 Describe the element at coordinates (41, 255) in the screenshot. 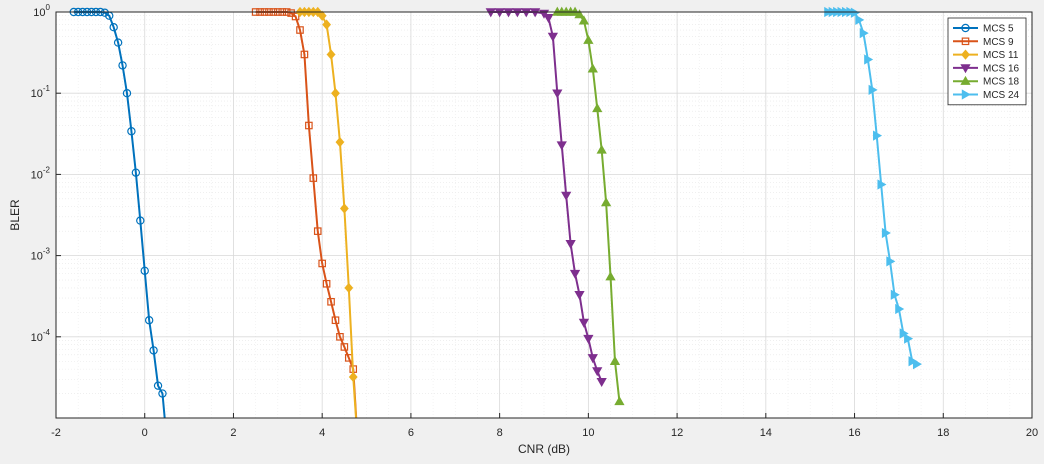

I see `y-tick-label: 10⁻³` at that location.